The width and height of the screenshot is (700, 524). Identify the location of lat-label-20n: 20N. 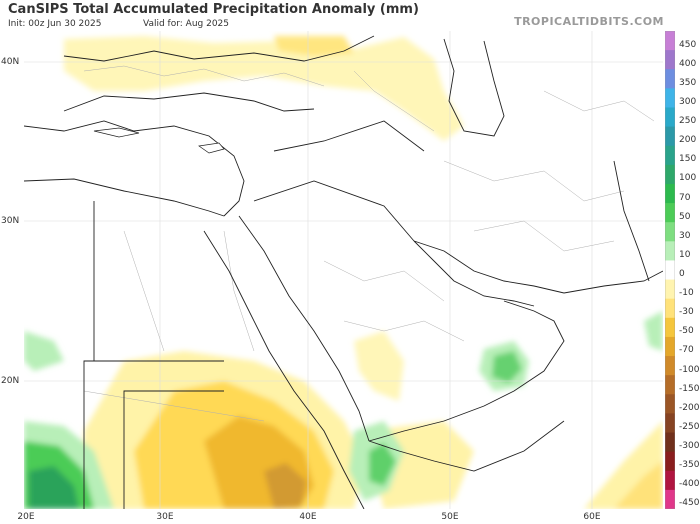
(10, 381).